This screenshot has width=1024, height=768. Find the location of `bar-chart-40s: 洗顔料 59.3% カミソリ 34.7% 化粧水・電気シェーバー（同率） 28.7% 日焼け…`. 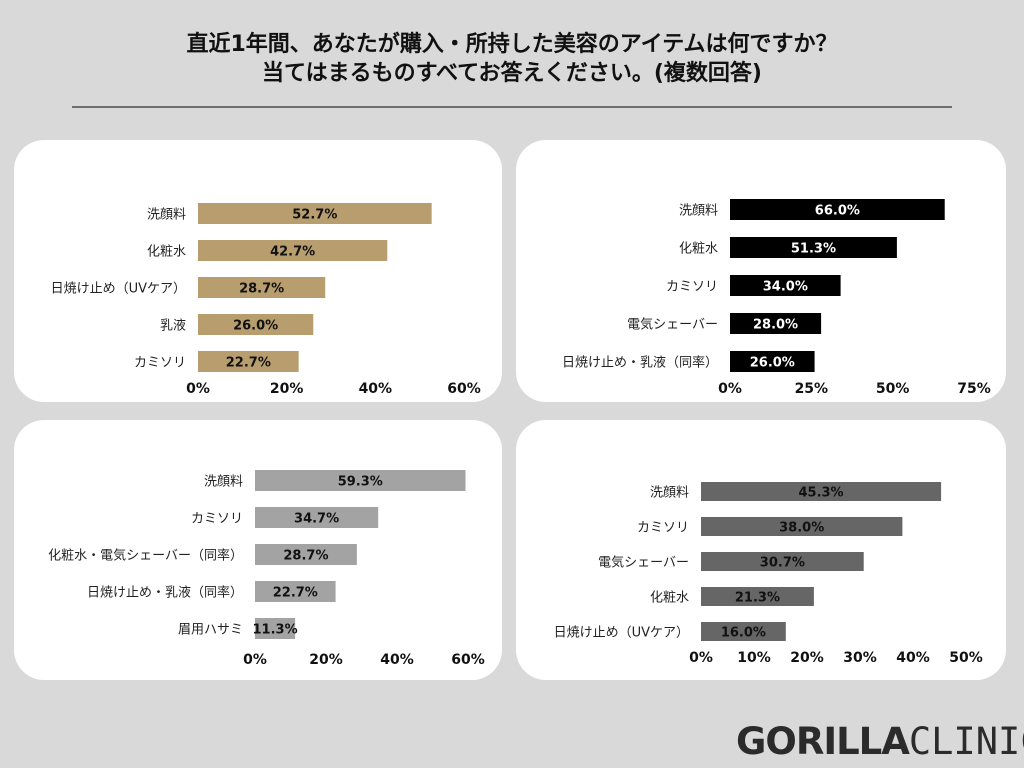

bar-chart-40s: 洗顔料 59.3% カミソリ 34.7% 化粧水・電気シェーバー（同率） 28.7% 日焼け… is located at coordinates (266, 569).